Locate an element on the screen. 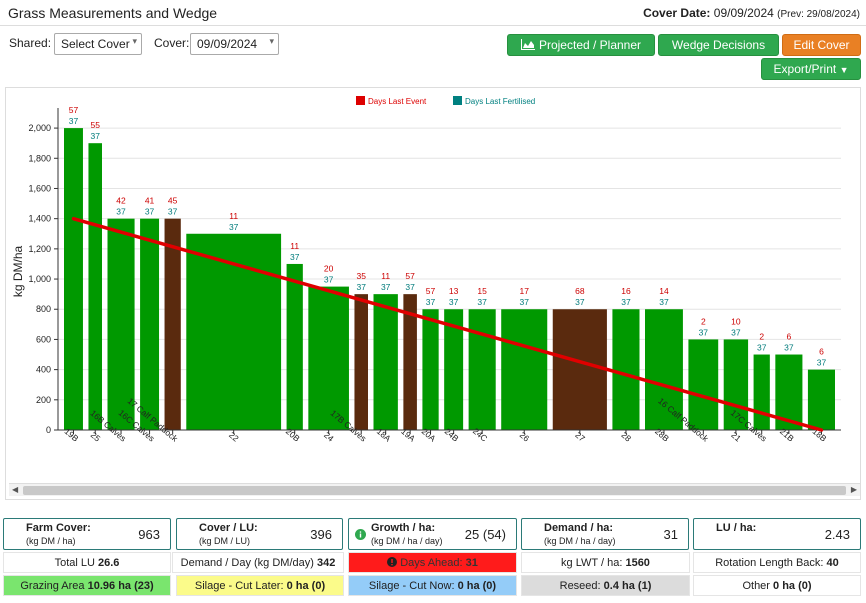 The image size is (866, 603). demand-card: Demand / ha: (kg DM / ha / day) 31 is located at coordinates (605, 534).